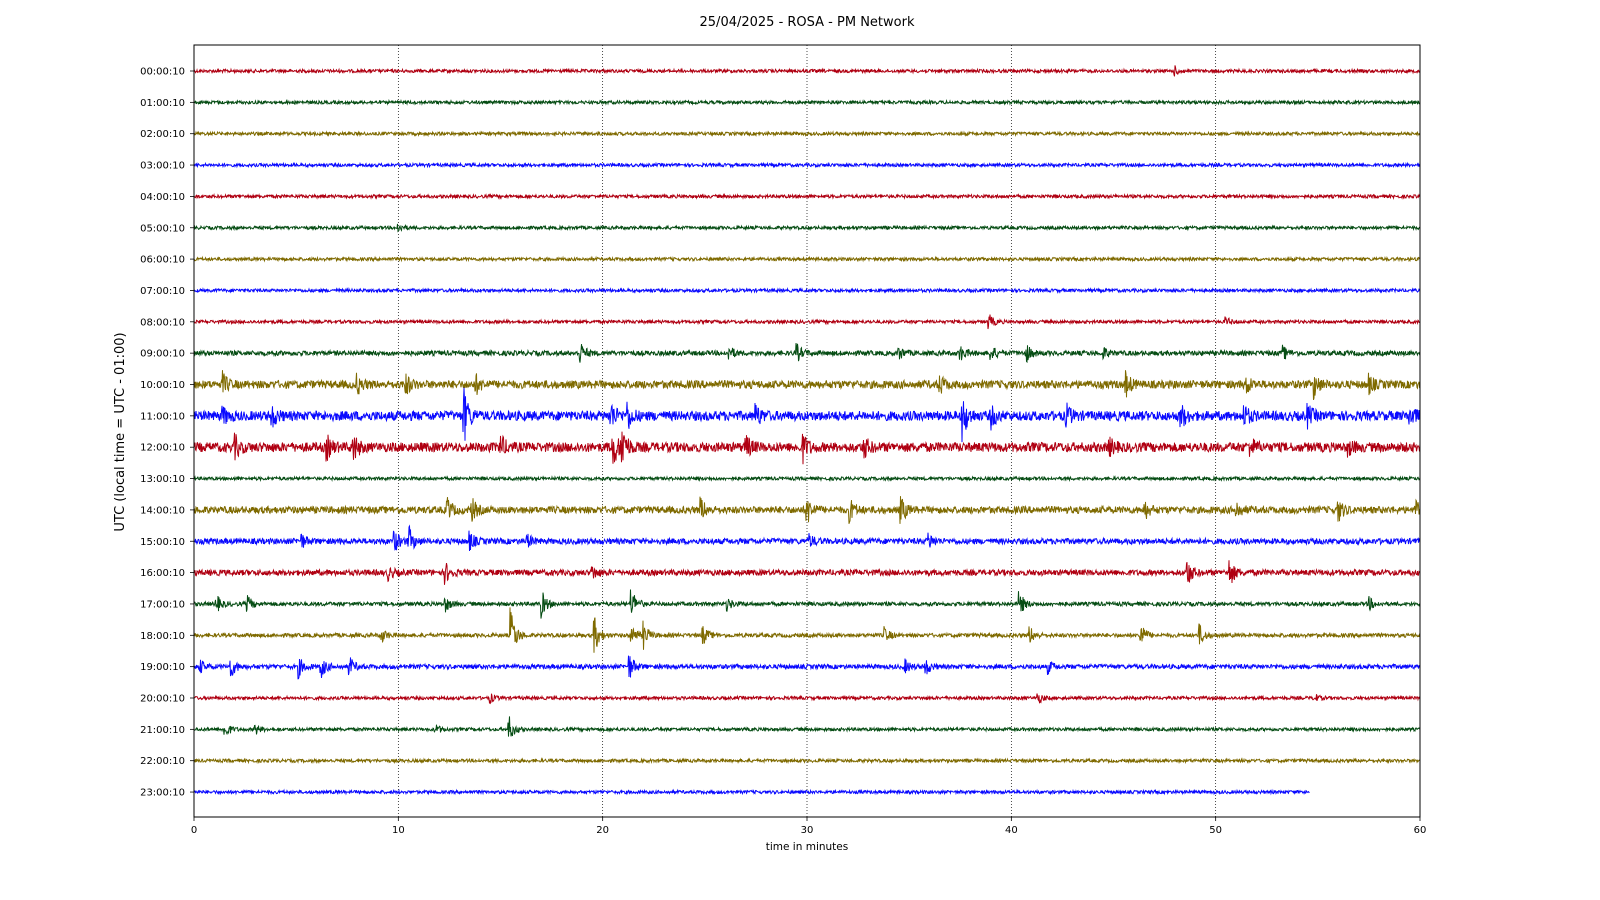  Describe the element at coordinates (162, 730) in the screenshot. I see `y-tick-label: 21:00:10` at that location.